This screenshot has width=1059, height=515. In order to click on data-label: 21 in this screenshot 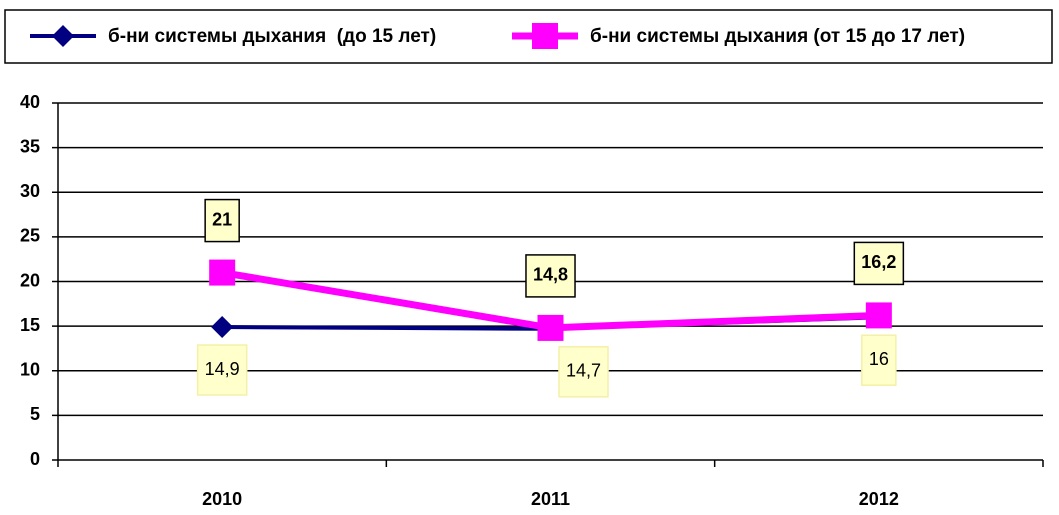, I will do `click(222, 219)`.